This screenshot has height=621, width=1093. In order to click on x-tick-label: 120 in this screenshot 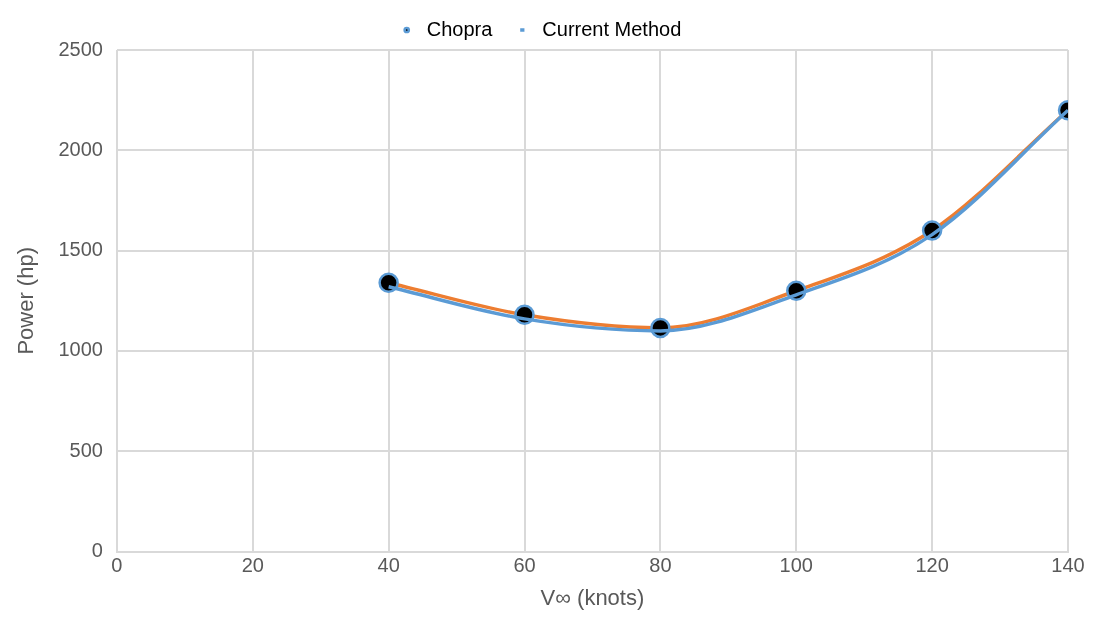, I will do `click(932, 565)`.